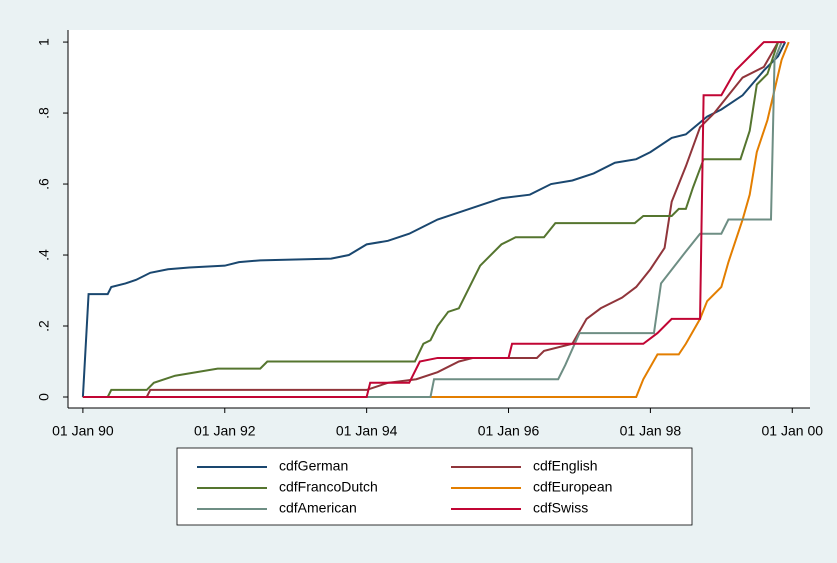 This screenshot has width=837, height=563. What do you see at coordinates (44, 397) in the screenshot?
I see `y-tick-label: 0` at bounding box center [44, 397].